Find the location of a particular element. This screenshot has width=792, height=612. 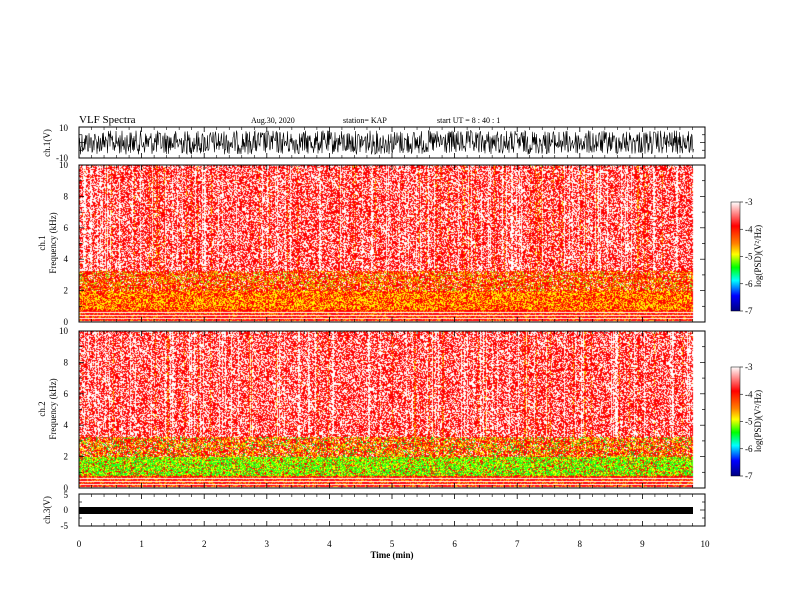

ch3-waveform-panel: 5 0 -5 ch.3(V) 0 1 2 3 4 5 6 7 8 9 10 Time (min) is located at coordinates (376, 525).